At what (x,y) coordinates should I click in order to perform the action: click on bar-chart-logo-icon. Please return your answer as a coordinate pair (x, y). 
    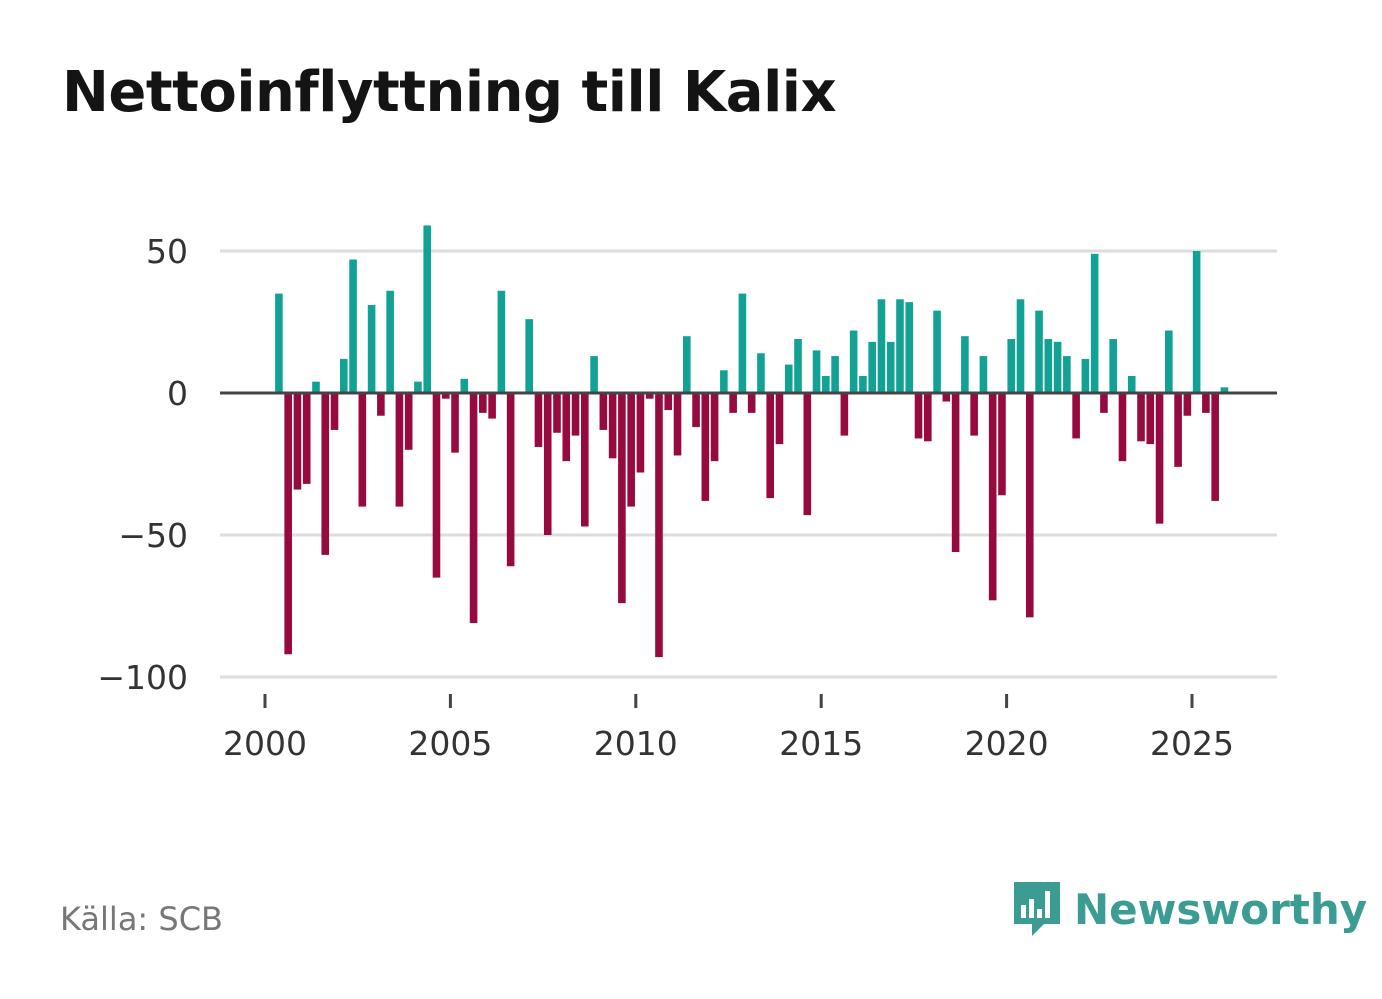
    Looking at the image, I should click on (1037, 909).